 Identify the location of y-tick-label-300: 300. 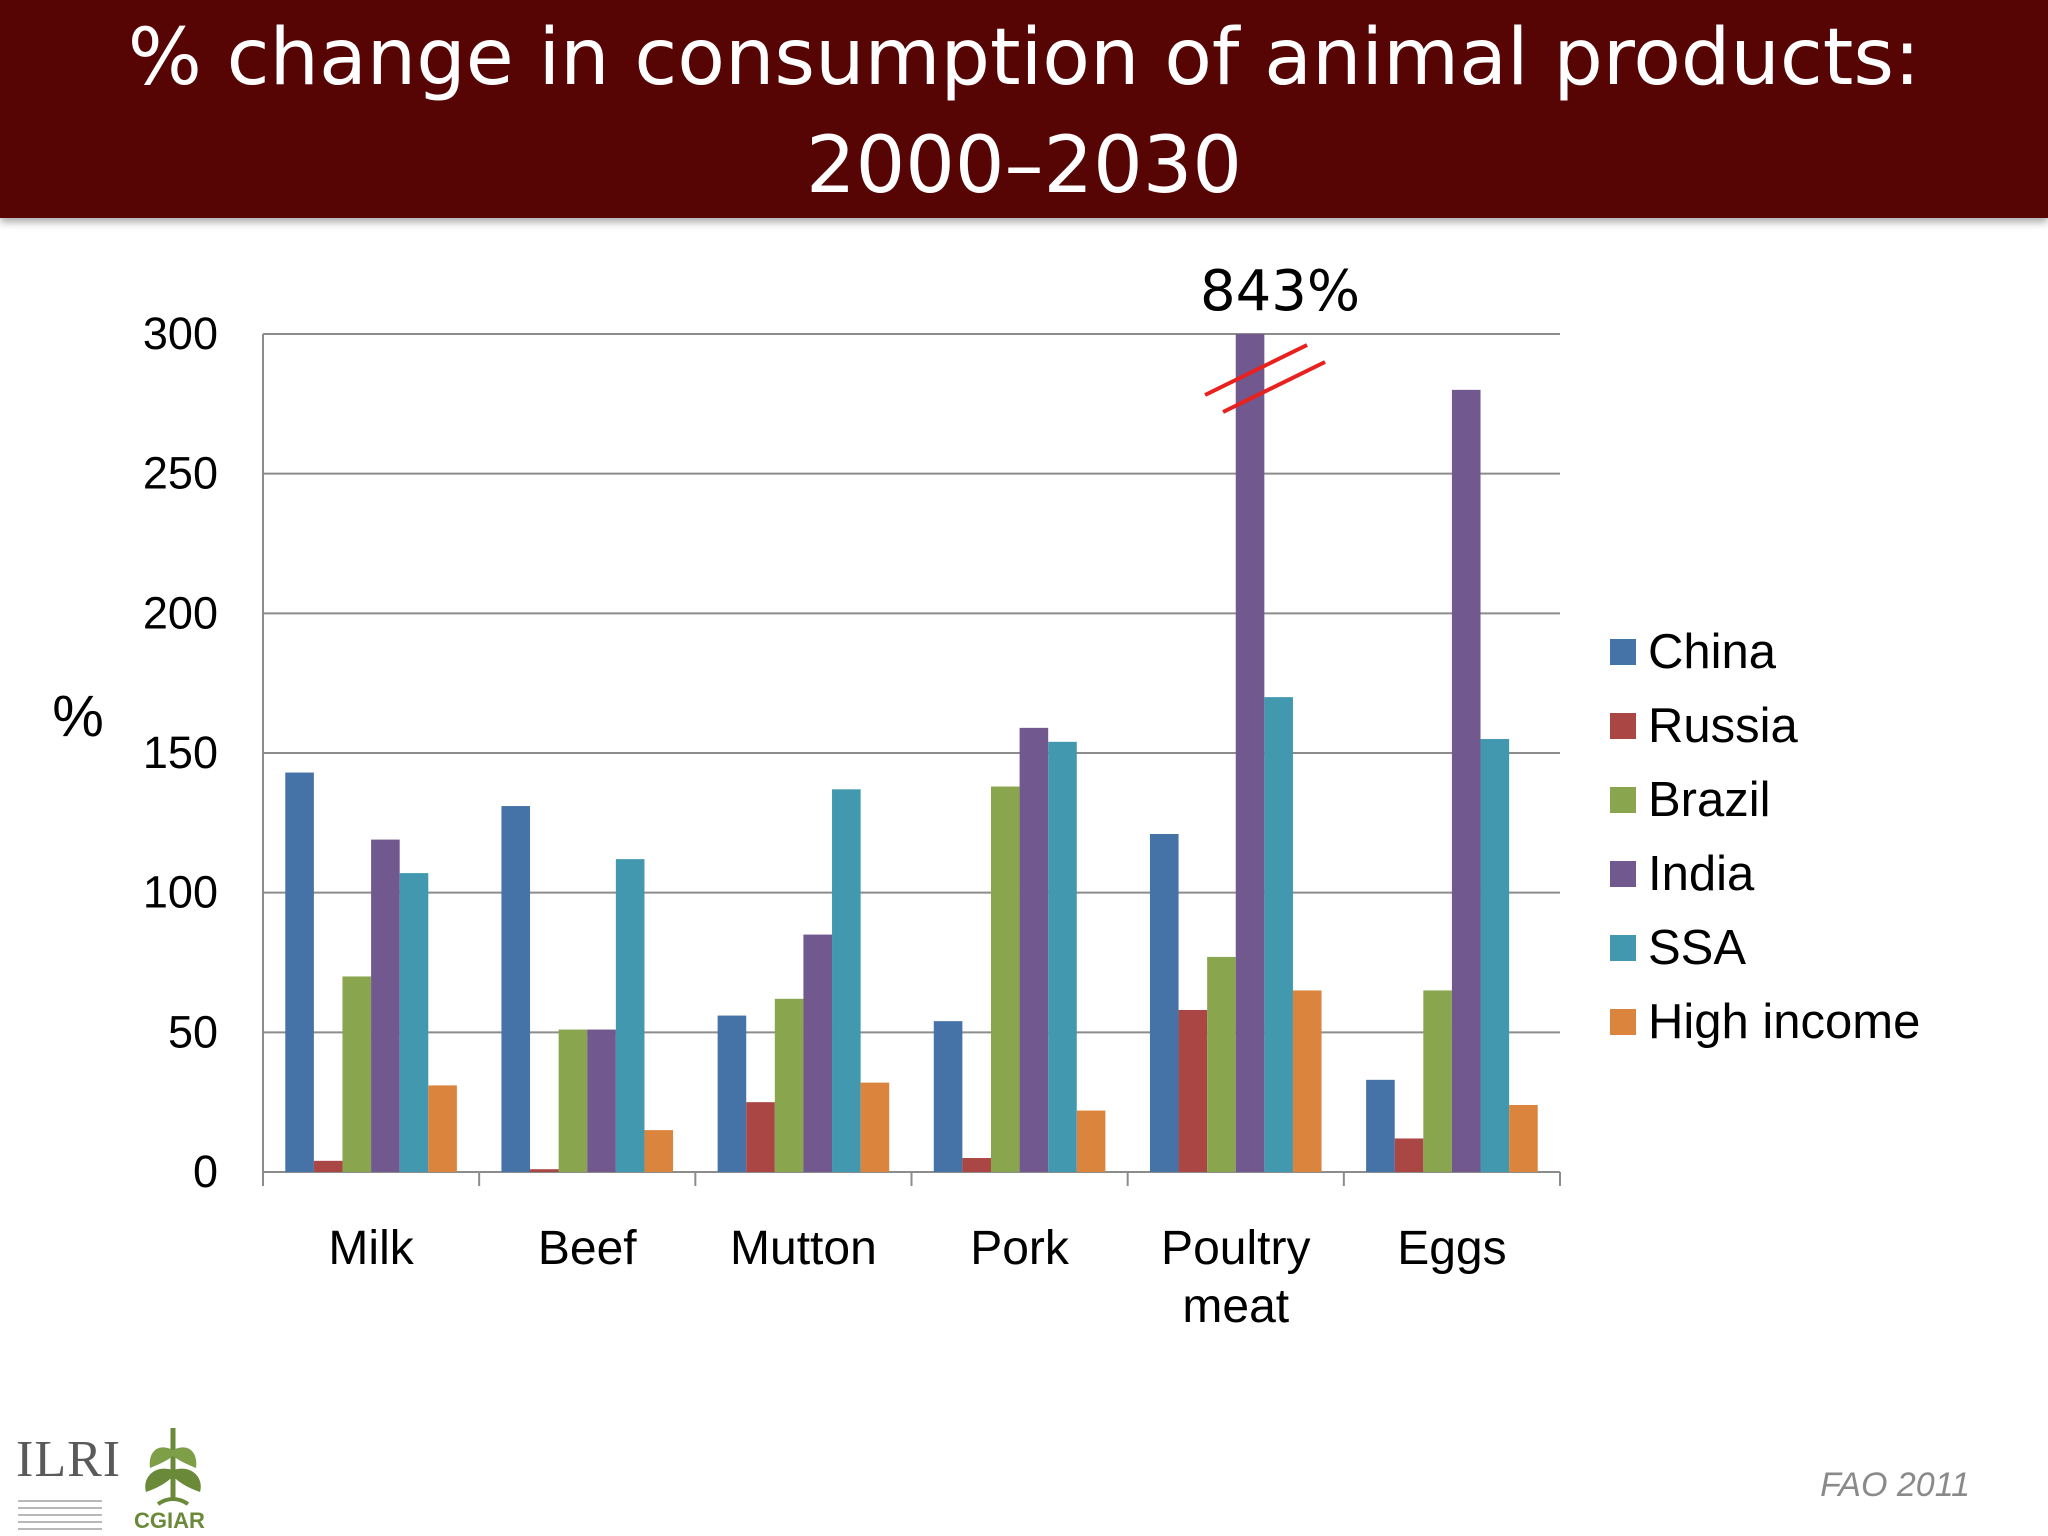
(180, 333).